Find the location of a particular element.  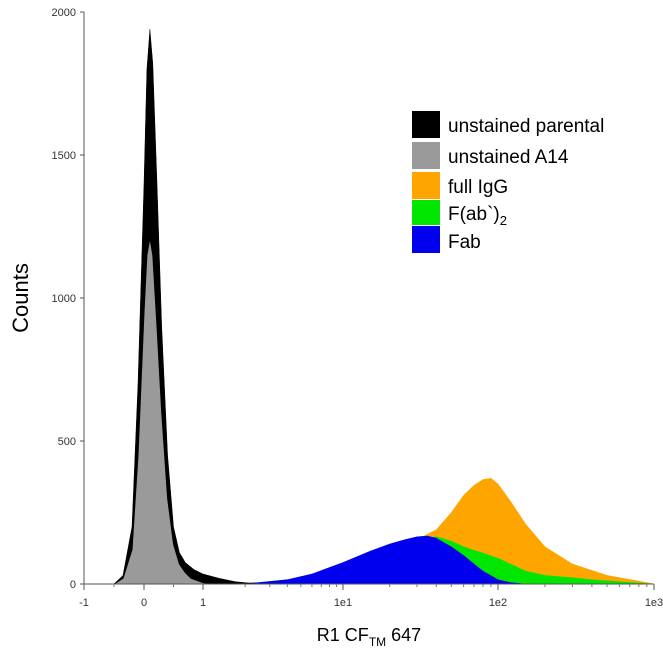

legend-label-fab: Fab is located at coordinates (464, 242).